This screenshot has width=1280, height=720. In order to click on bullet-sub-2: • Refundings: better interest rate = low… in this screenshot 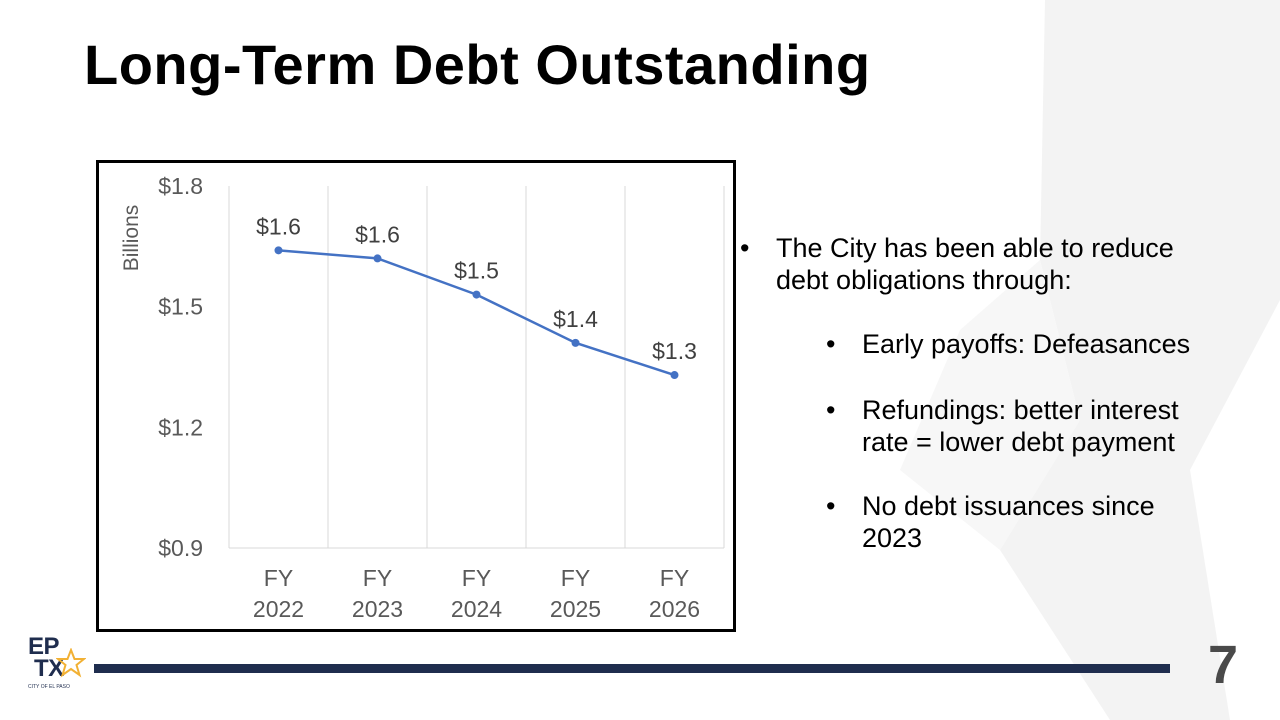, I will do `click(1036, 426)`.